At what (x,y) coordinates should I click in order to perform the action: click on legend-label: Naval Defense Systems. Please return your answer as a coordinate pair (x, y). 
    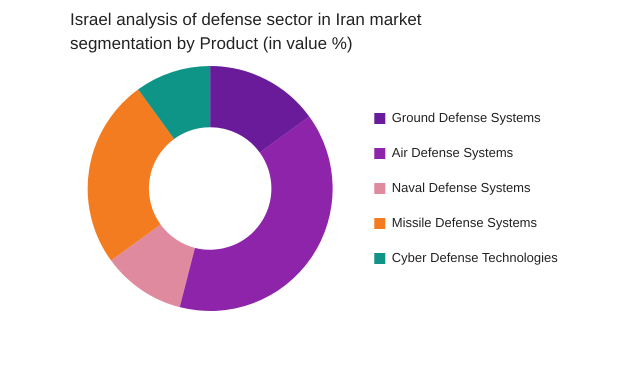
    Looking at the image, I should click on (462, 188).